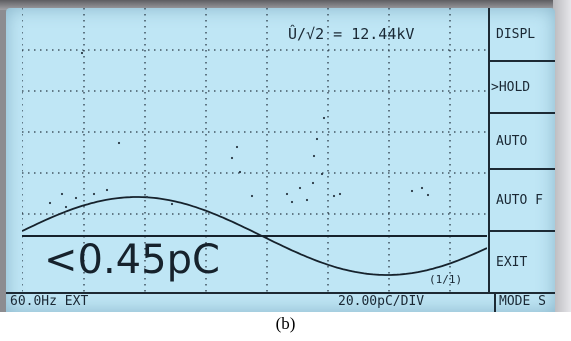 The image size is (571, 341). Describe the element at coordinates (512, 141) in the screenshot. I see `menu-label: AUTO` at that location.